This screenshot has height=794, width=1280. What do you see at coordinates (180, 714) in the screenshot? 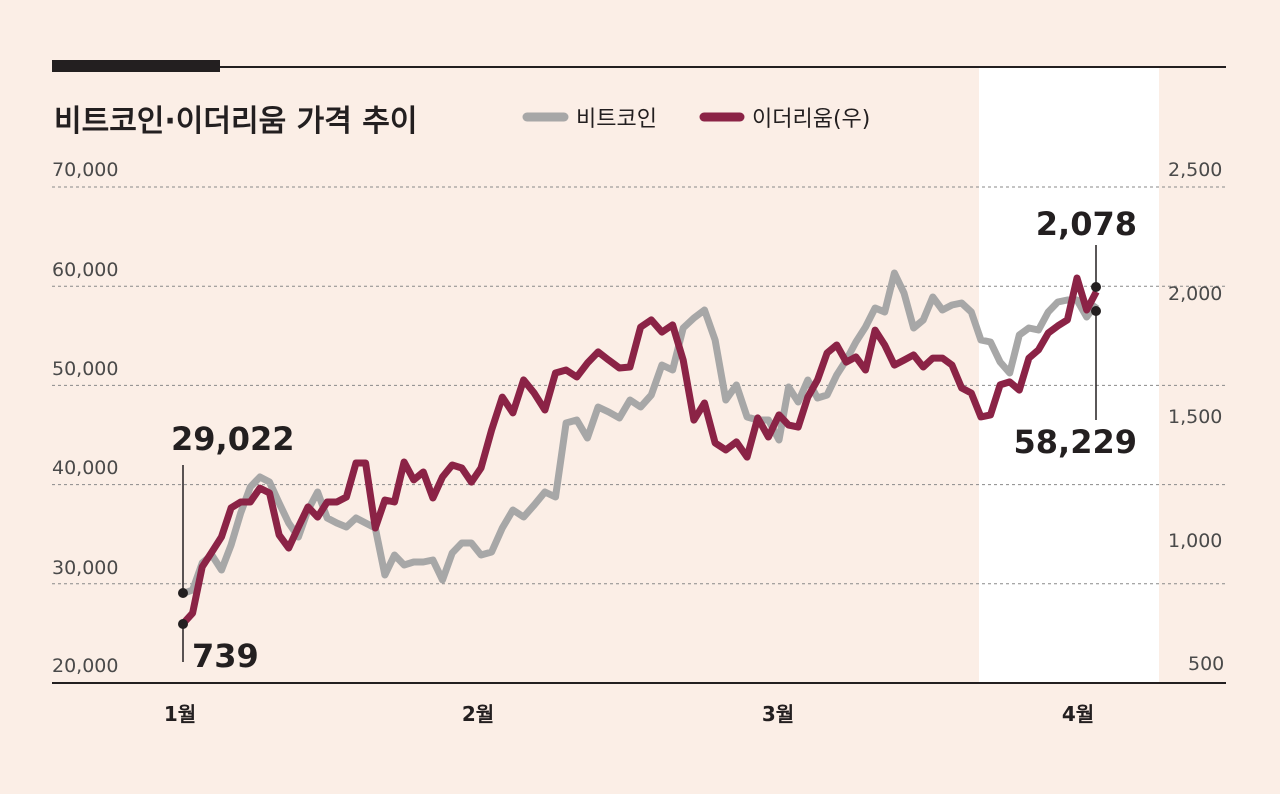
I see `x-tick: 1월` at bounding box center [180, 714].